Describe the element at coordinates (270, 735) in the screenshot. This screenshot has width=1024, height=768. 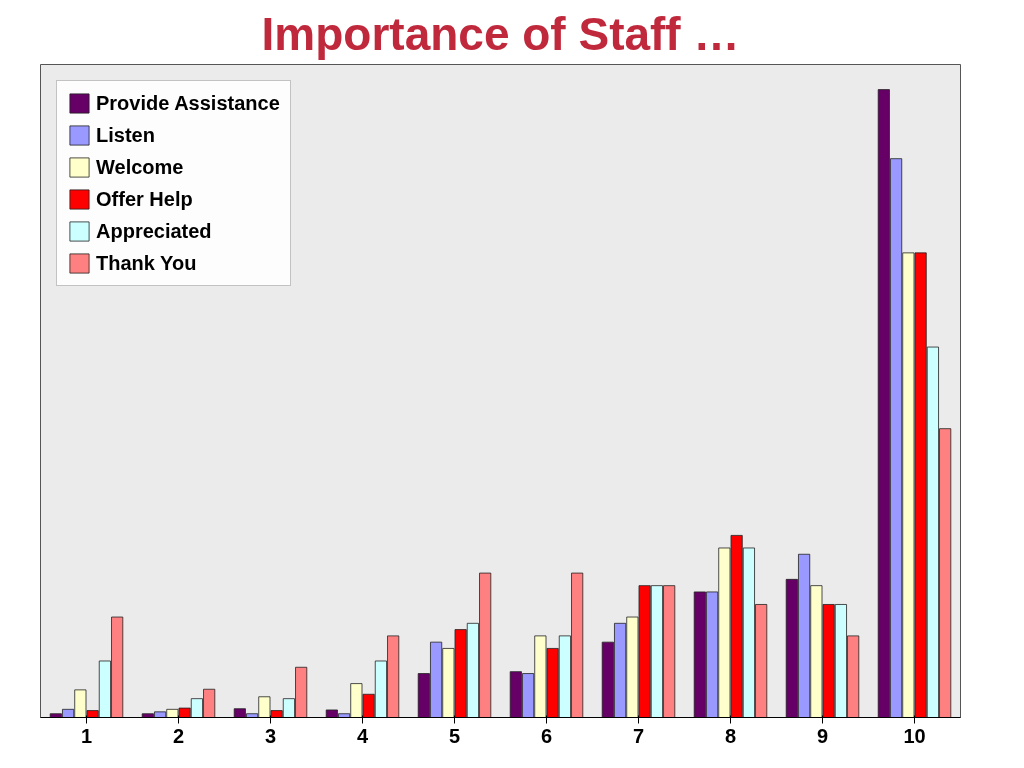
I see `x-tick-label: 3` at that location.